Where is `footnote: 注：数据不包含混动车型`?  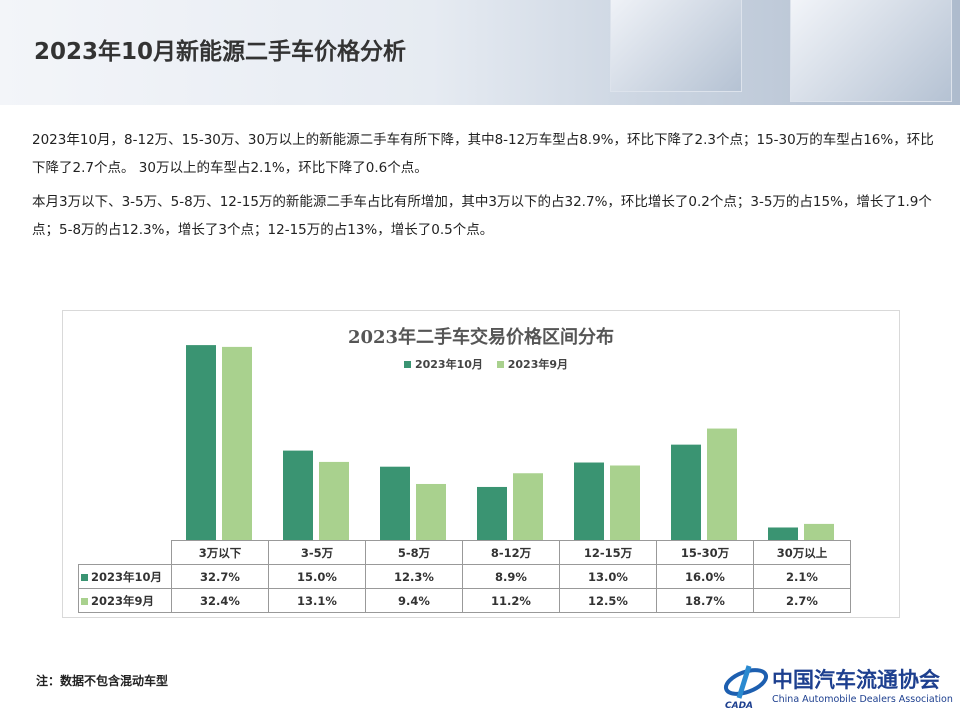
footnote: 注：数据不包含混动车型 is located at coordinates (102, 681).